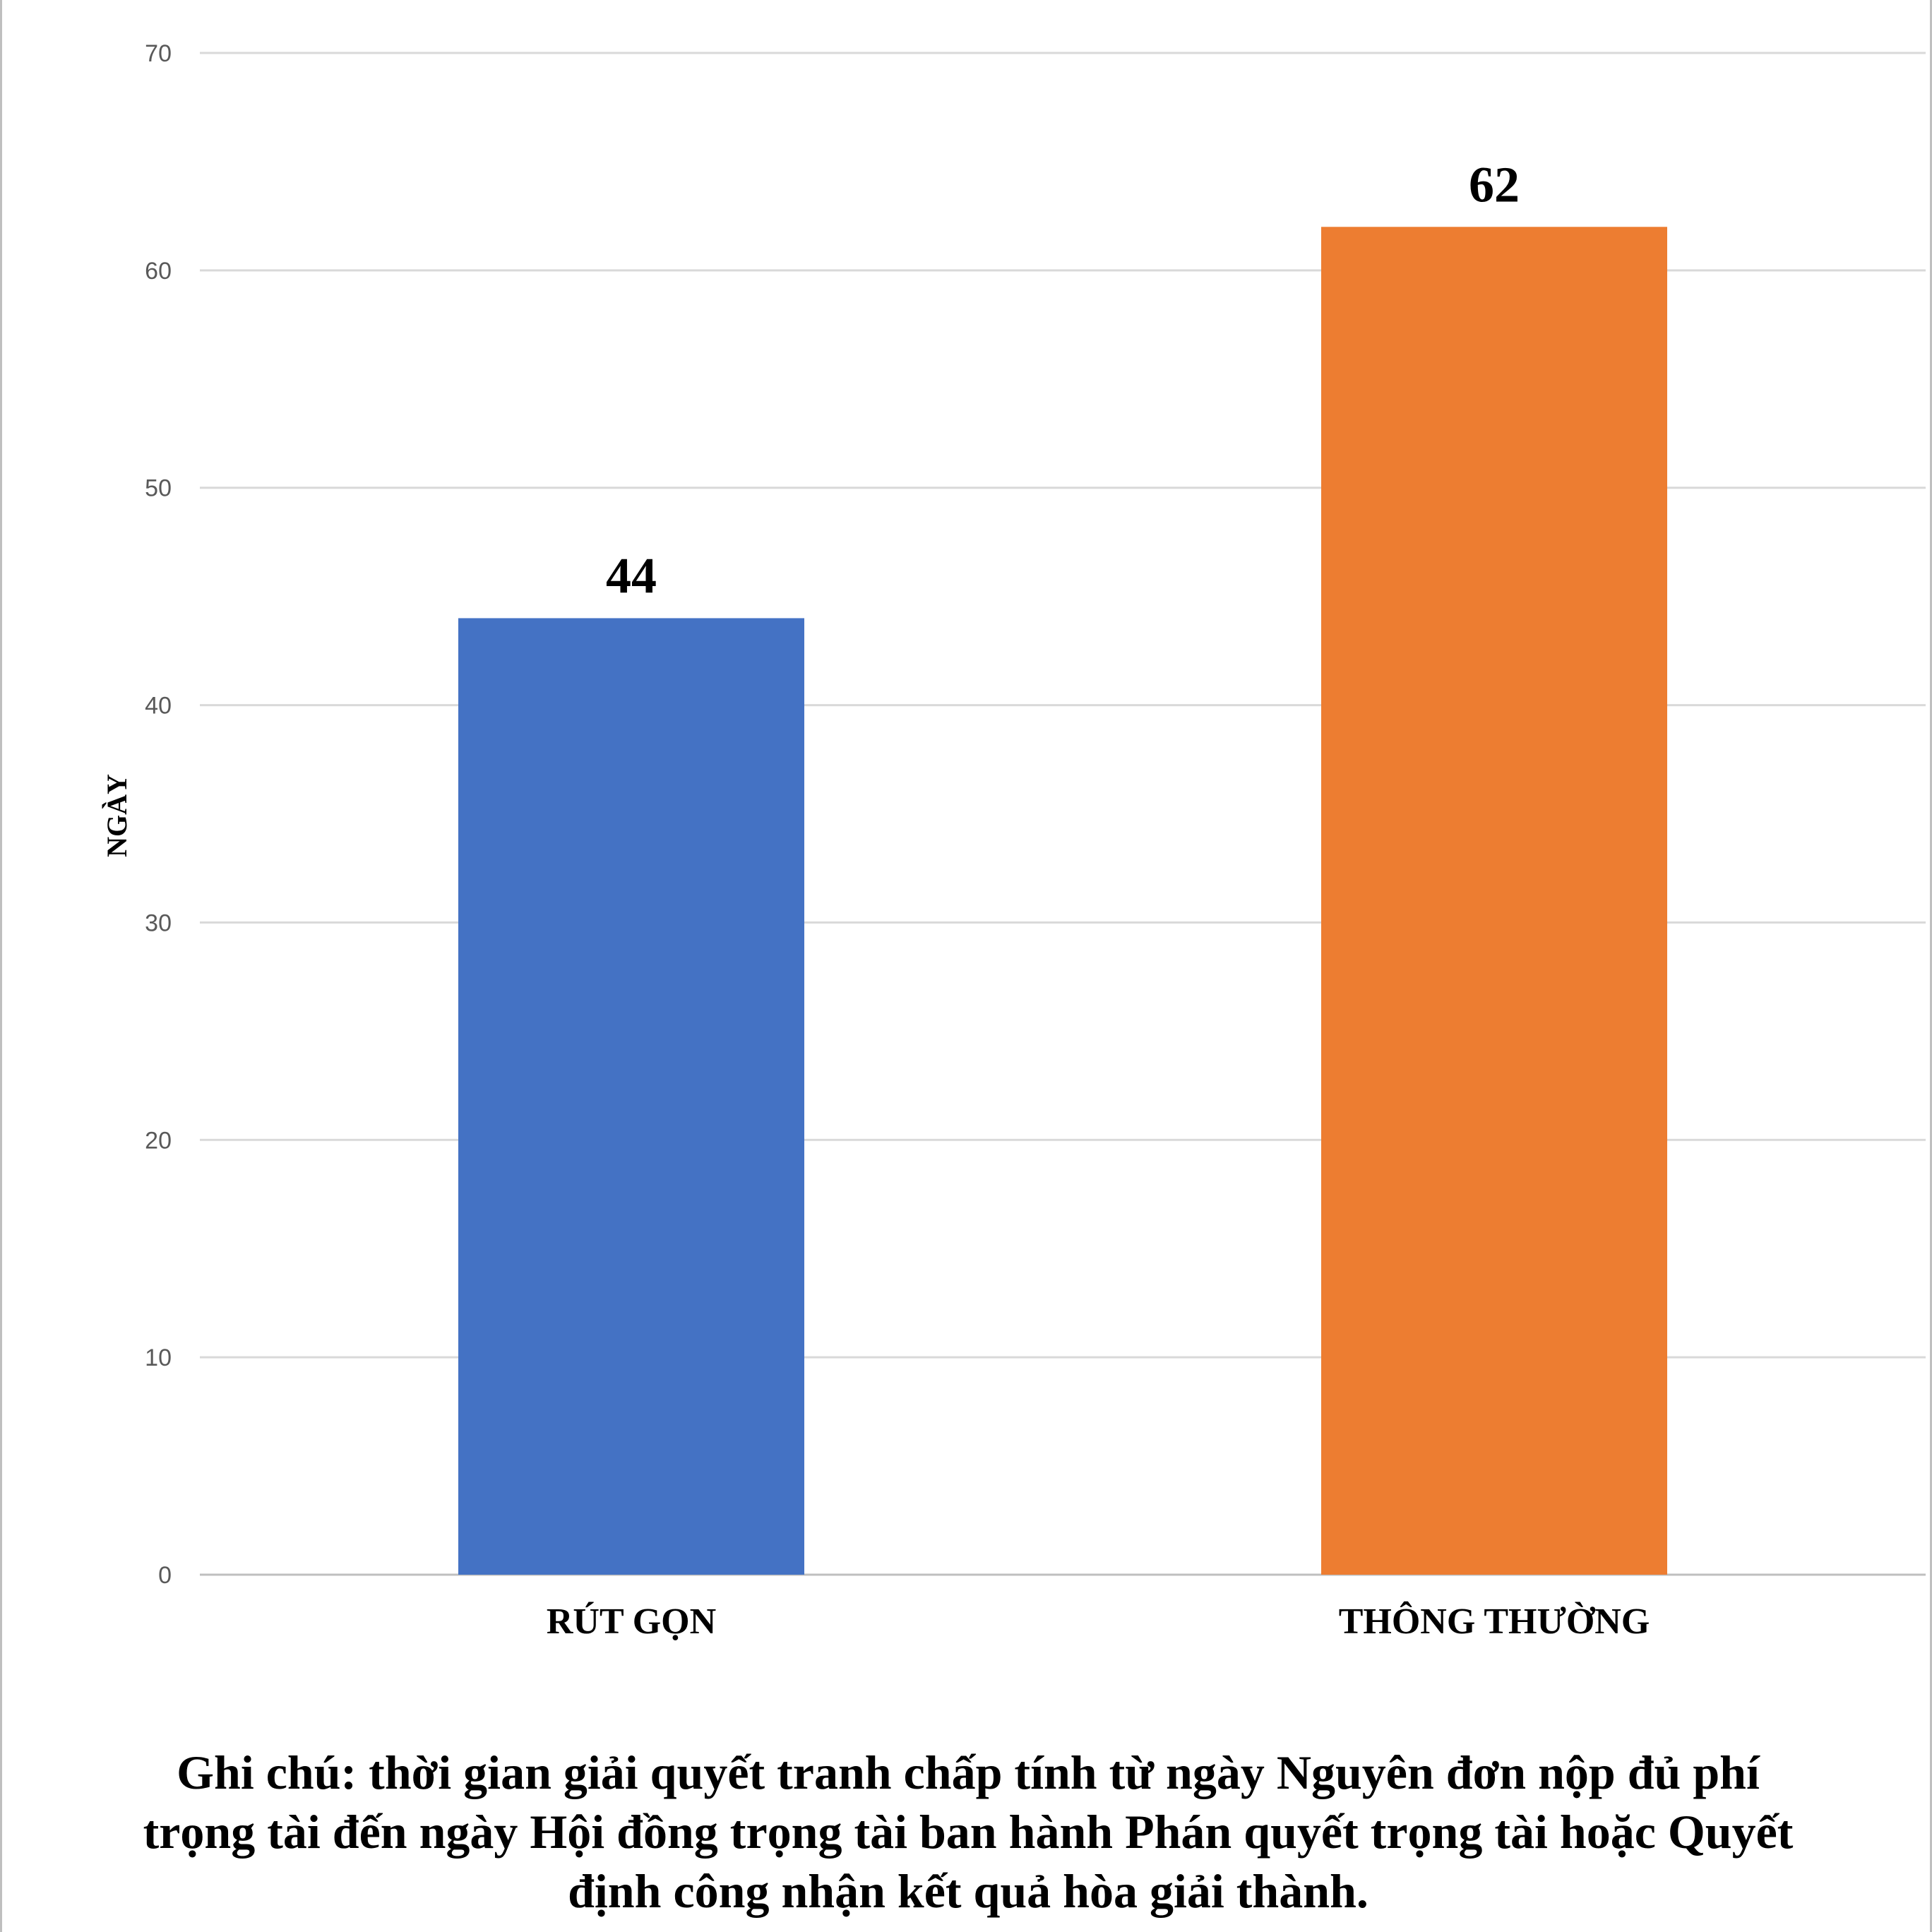 This screenshot has width=1932, height=1932. Describe the element at coordinates (165, 1575) in the screenshot. I see `y-tick-label: 0` at that location.